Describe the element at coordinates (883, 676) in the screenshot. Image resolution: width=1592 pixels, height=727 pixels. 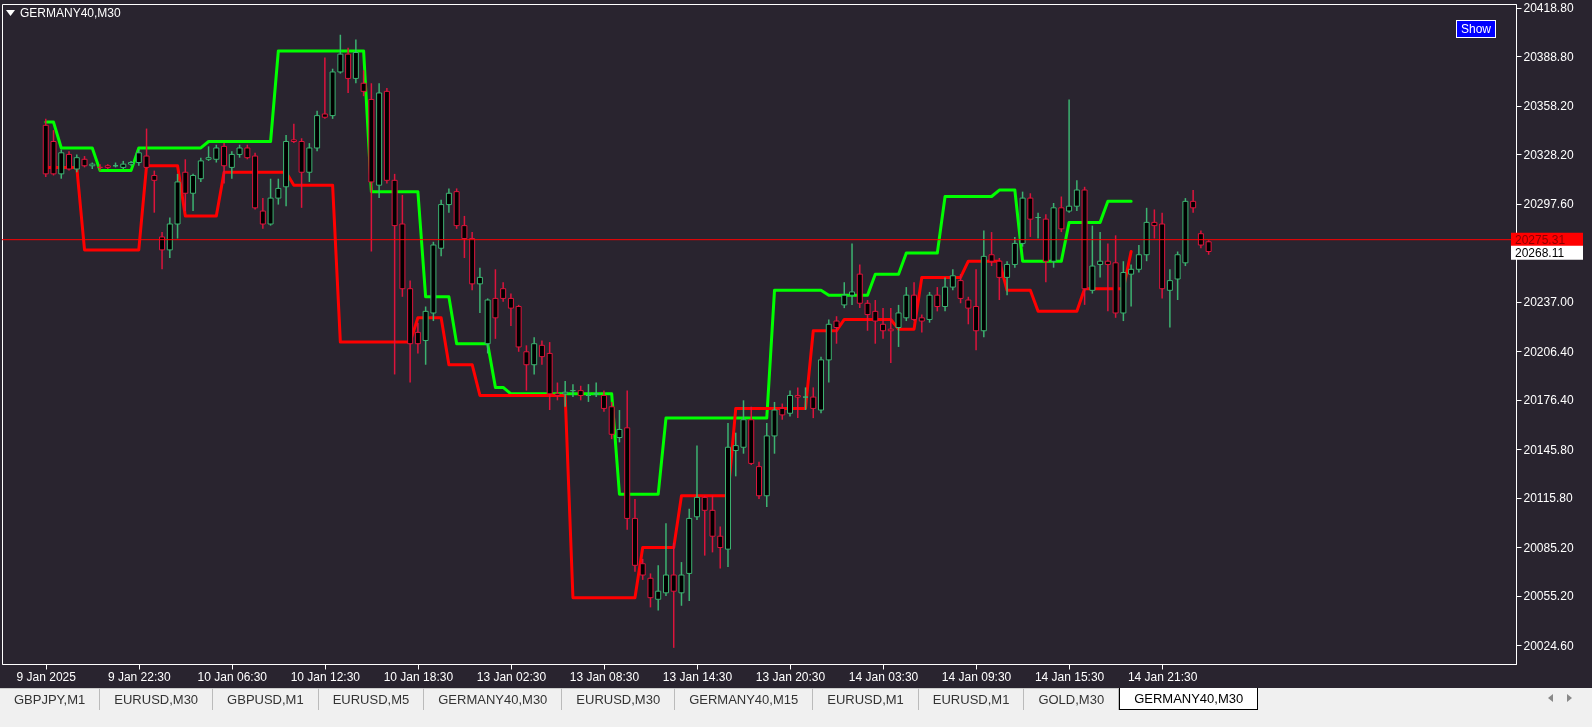
I see `x-tick-label: 14 Jan 03:30` at that location.